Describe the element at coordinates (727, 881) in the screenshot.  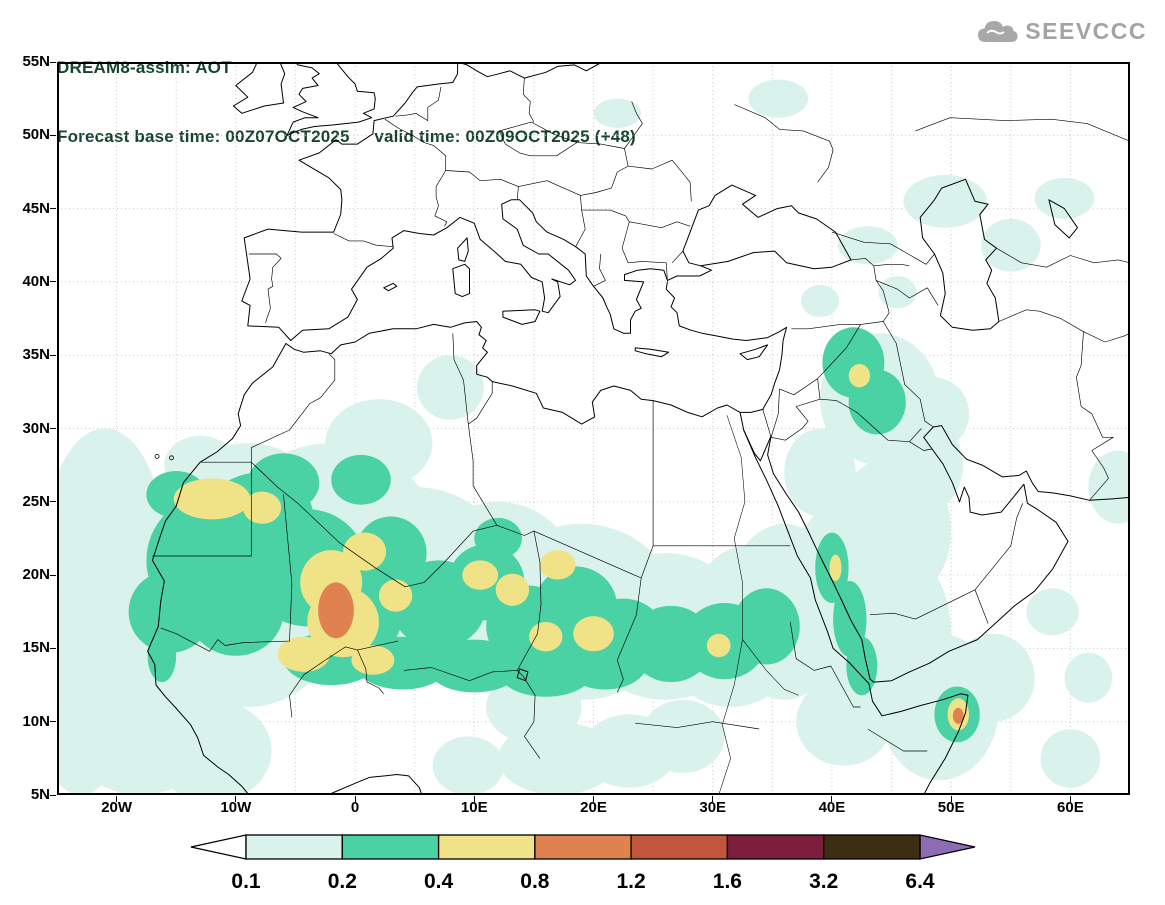
I see `colorbar-tick-label: 1.6` at that location.